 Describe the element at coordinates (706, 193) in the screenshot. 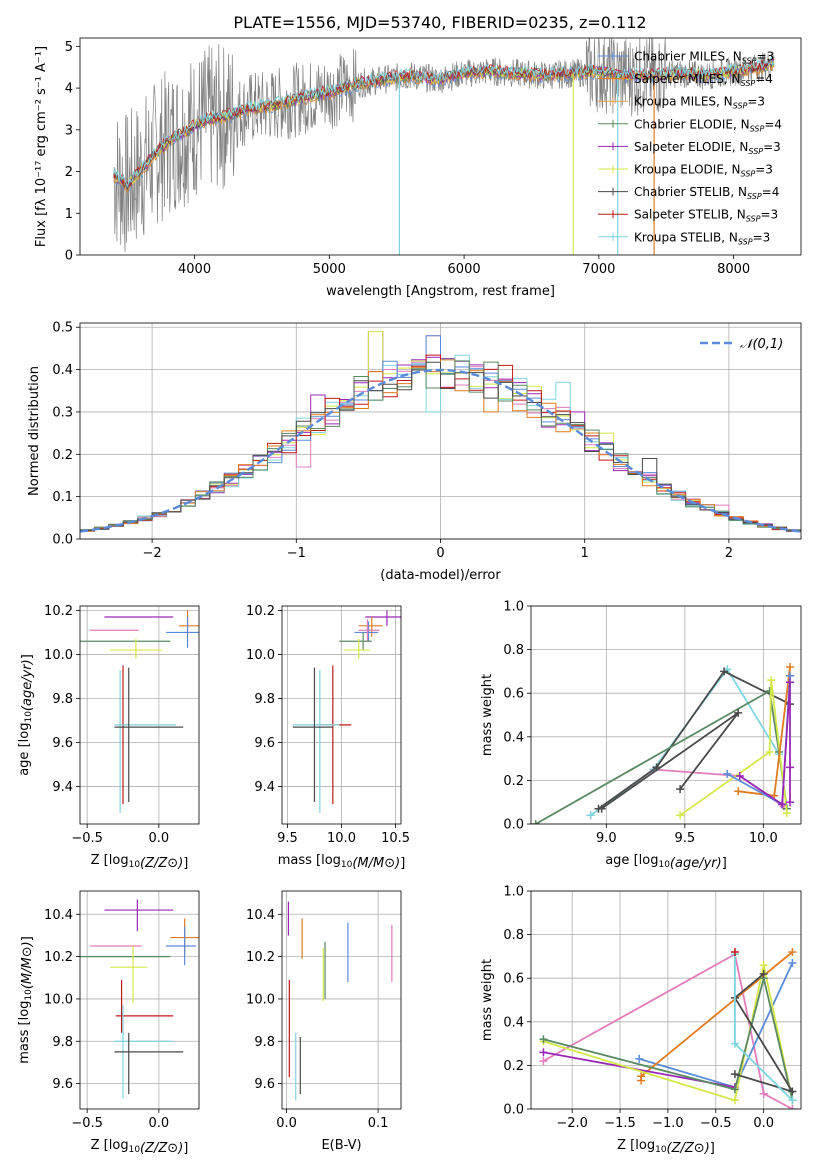

I see `legend-label: Chabrier STELIB, NSSP=4` at that location.